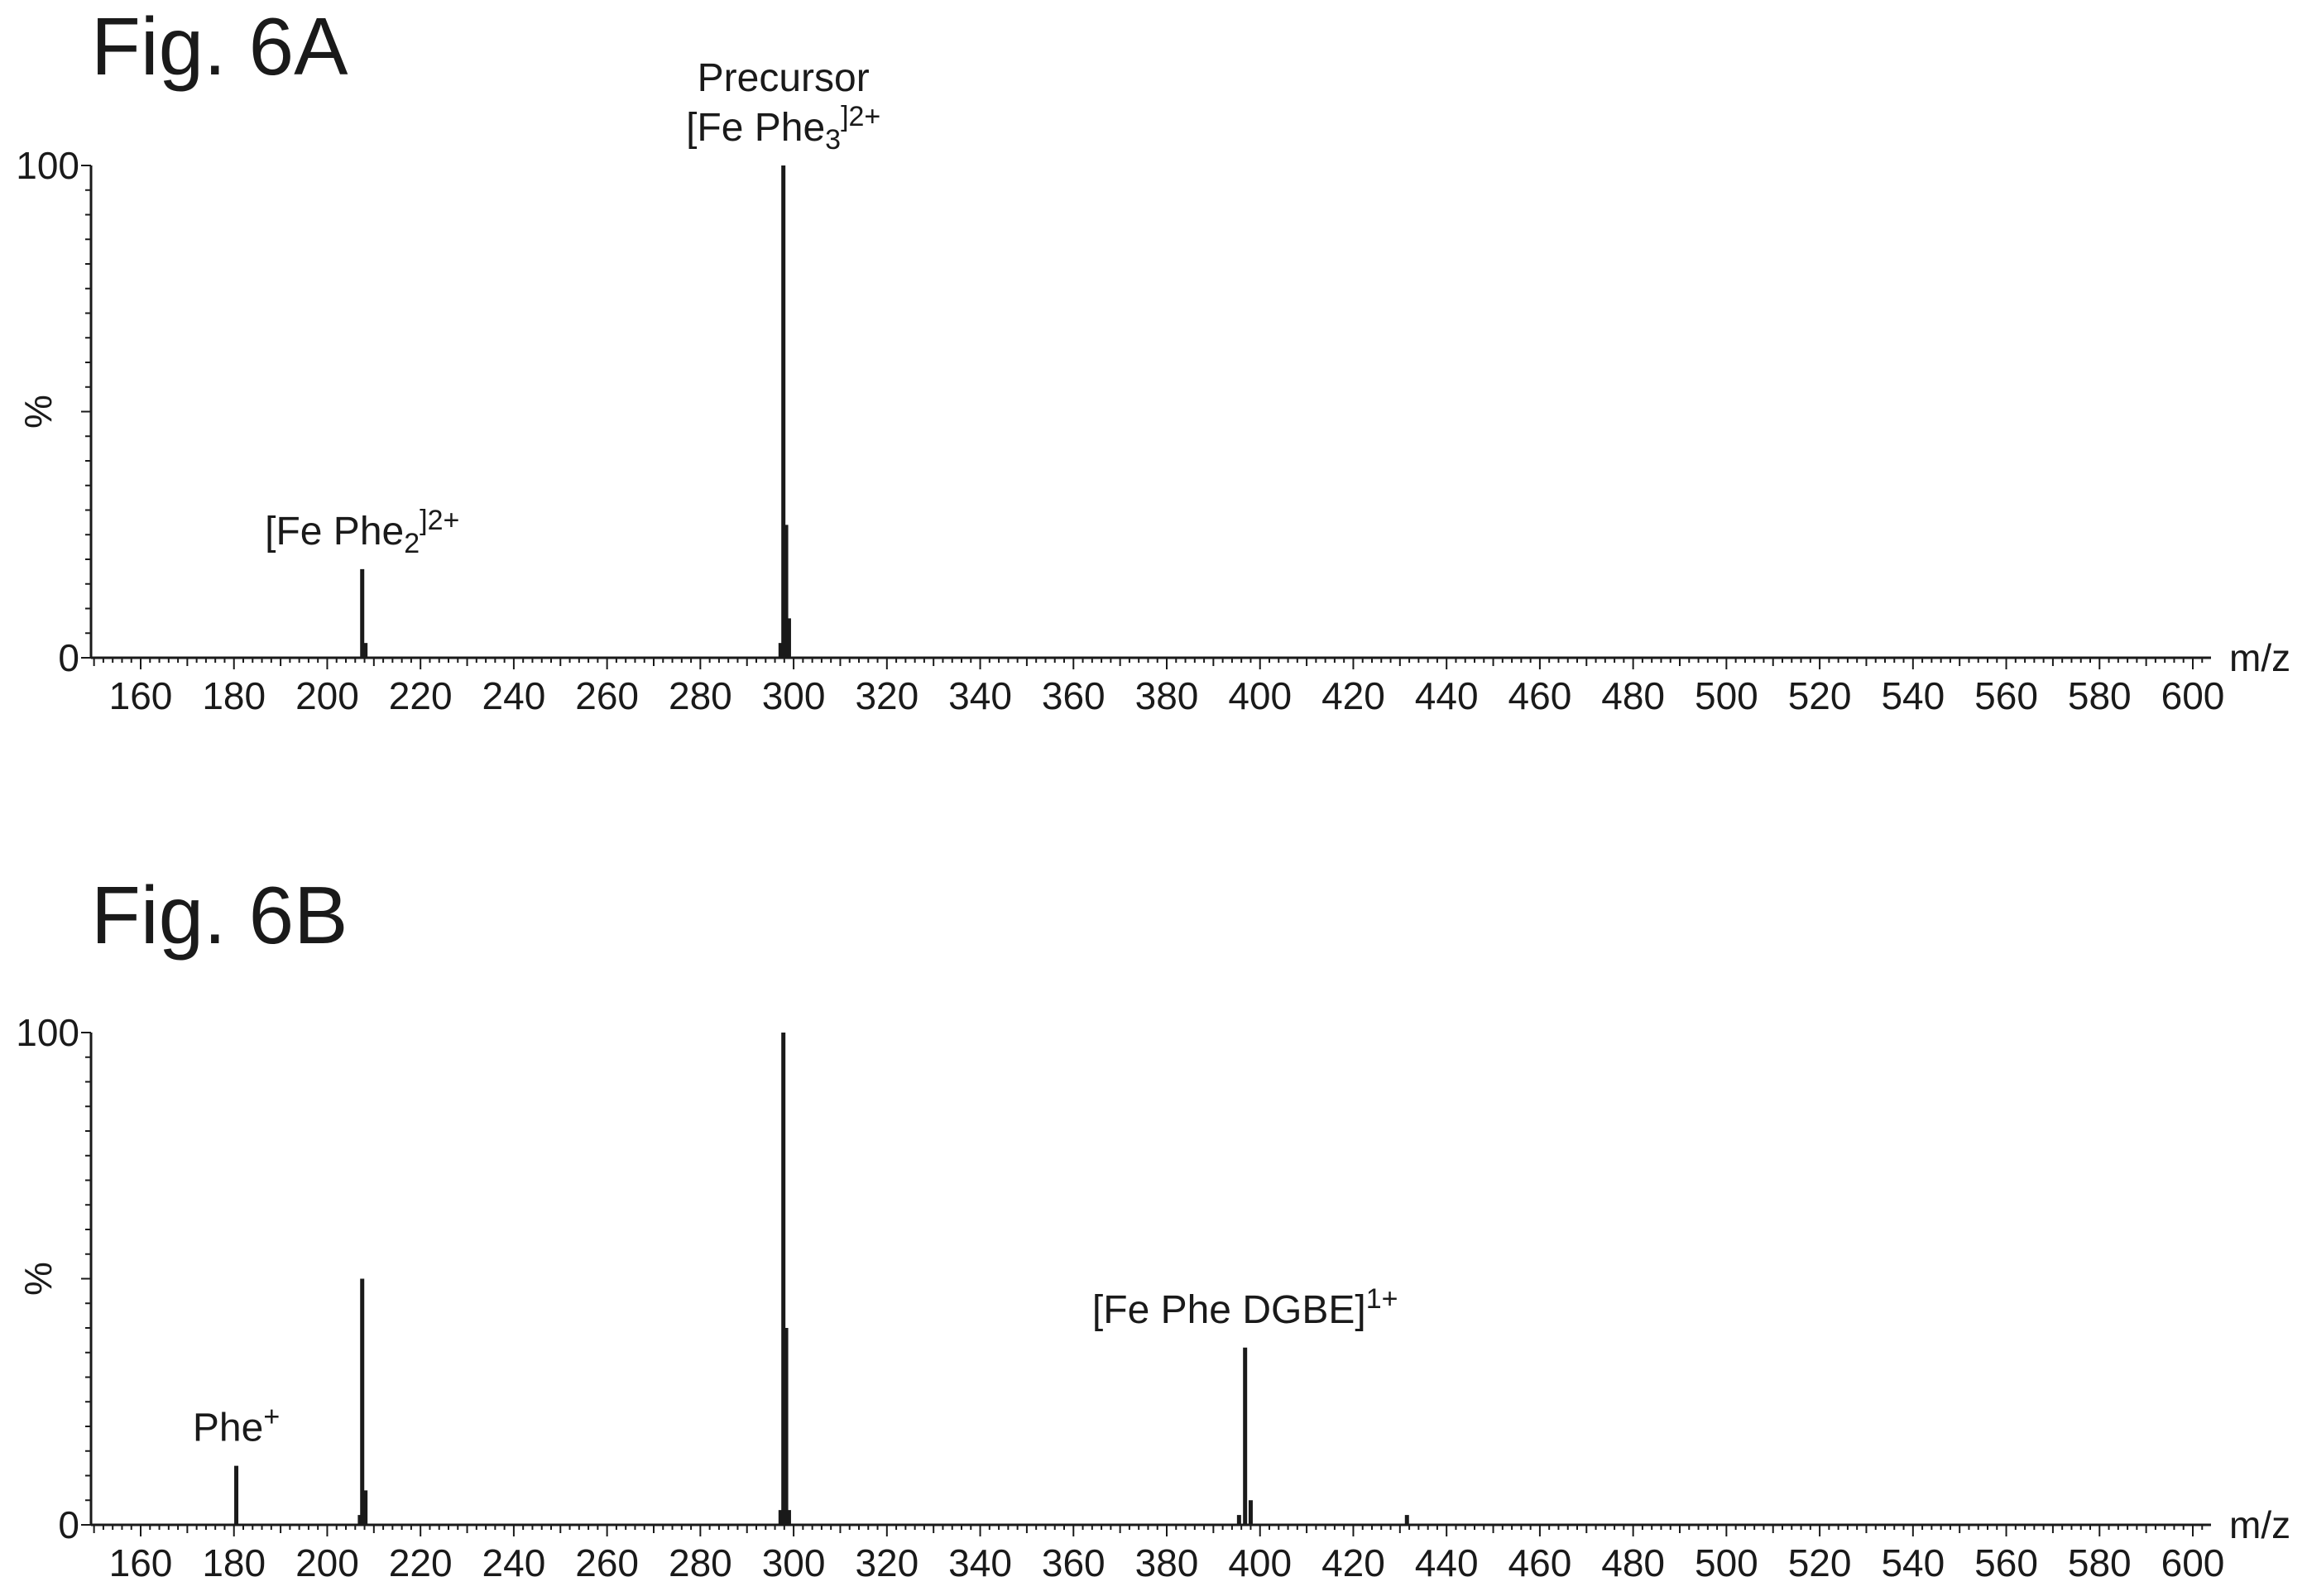  I want to click on peak-annotation: [Fe Phe2]2+, so click(362, 532).